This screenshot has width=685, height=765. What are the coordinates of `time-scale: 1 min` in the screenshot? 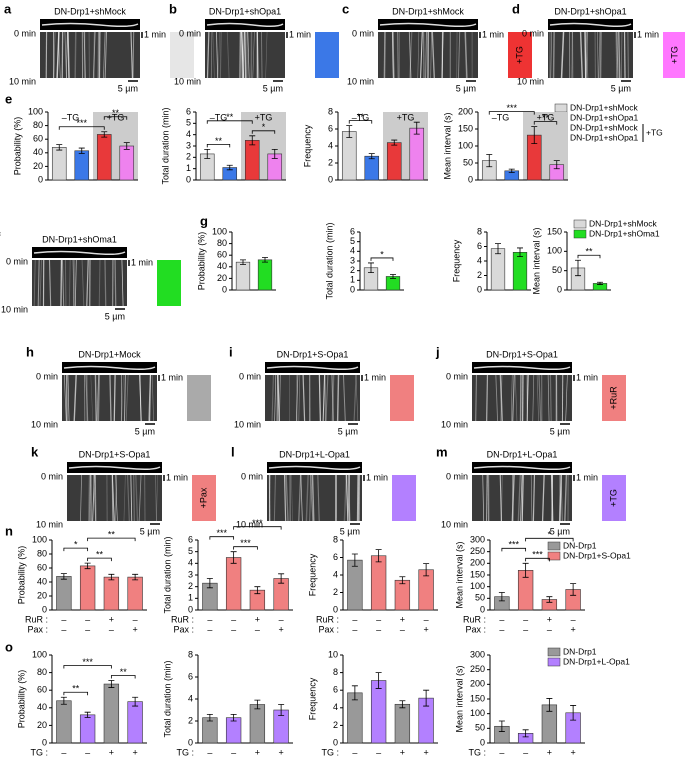 It's located at (648, 34).